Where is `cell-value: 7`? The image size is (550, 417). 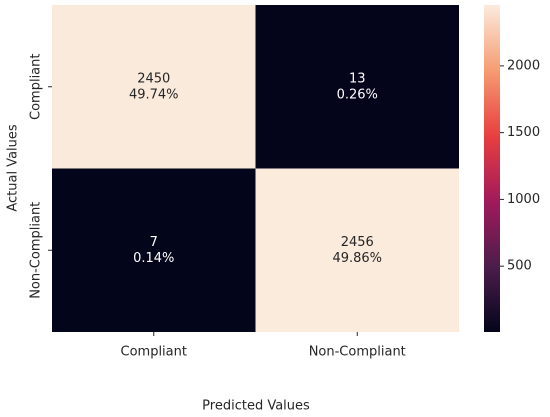
cell-value: 7 is located at coordinates (154, 242).